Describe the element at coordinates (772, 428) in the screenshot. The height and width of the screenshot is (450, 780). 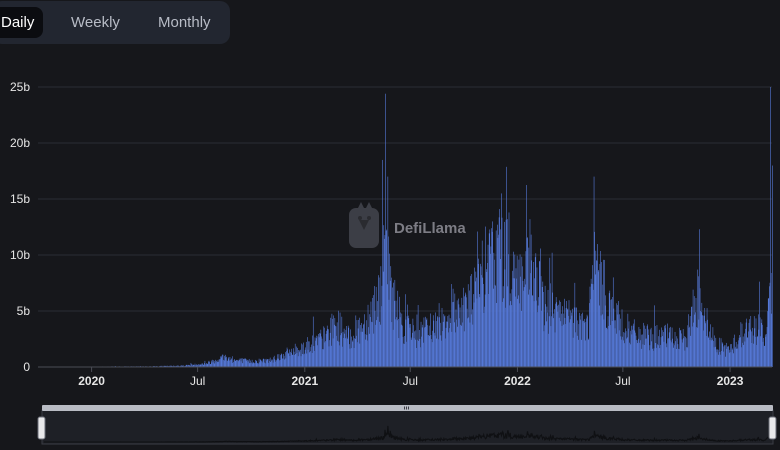
I see `brush-handle-right` at that location.